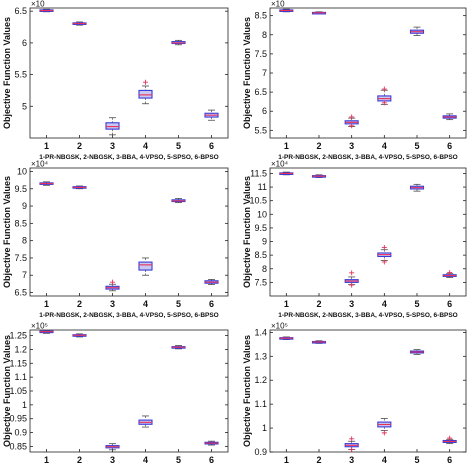 The width and height of the screenshot is (474, 474). I want to click on y-tick-label: 5.5, so click(260, 130).